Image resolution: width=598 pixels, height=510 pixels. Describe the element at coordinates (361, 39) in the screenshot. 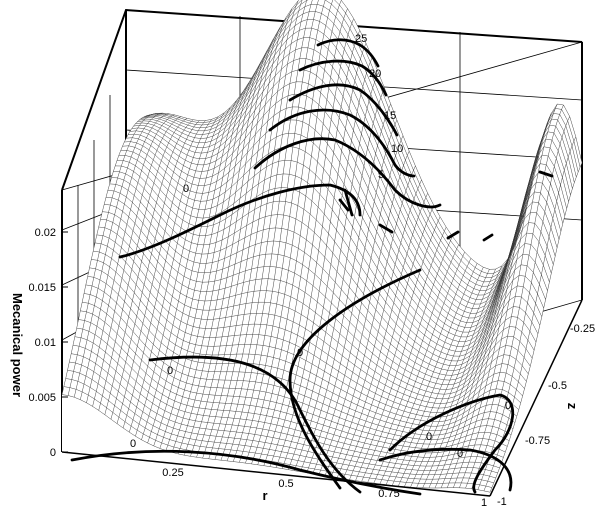

I see `contour-label: 25` at that location.